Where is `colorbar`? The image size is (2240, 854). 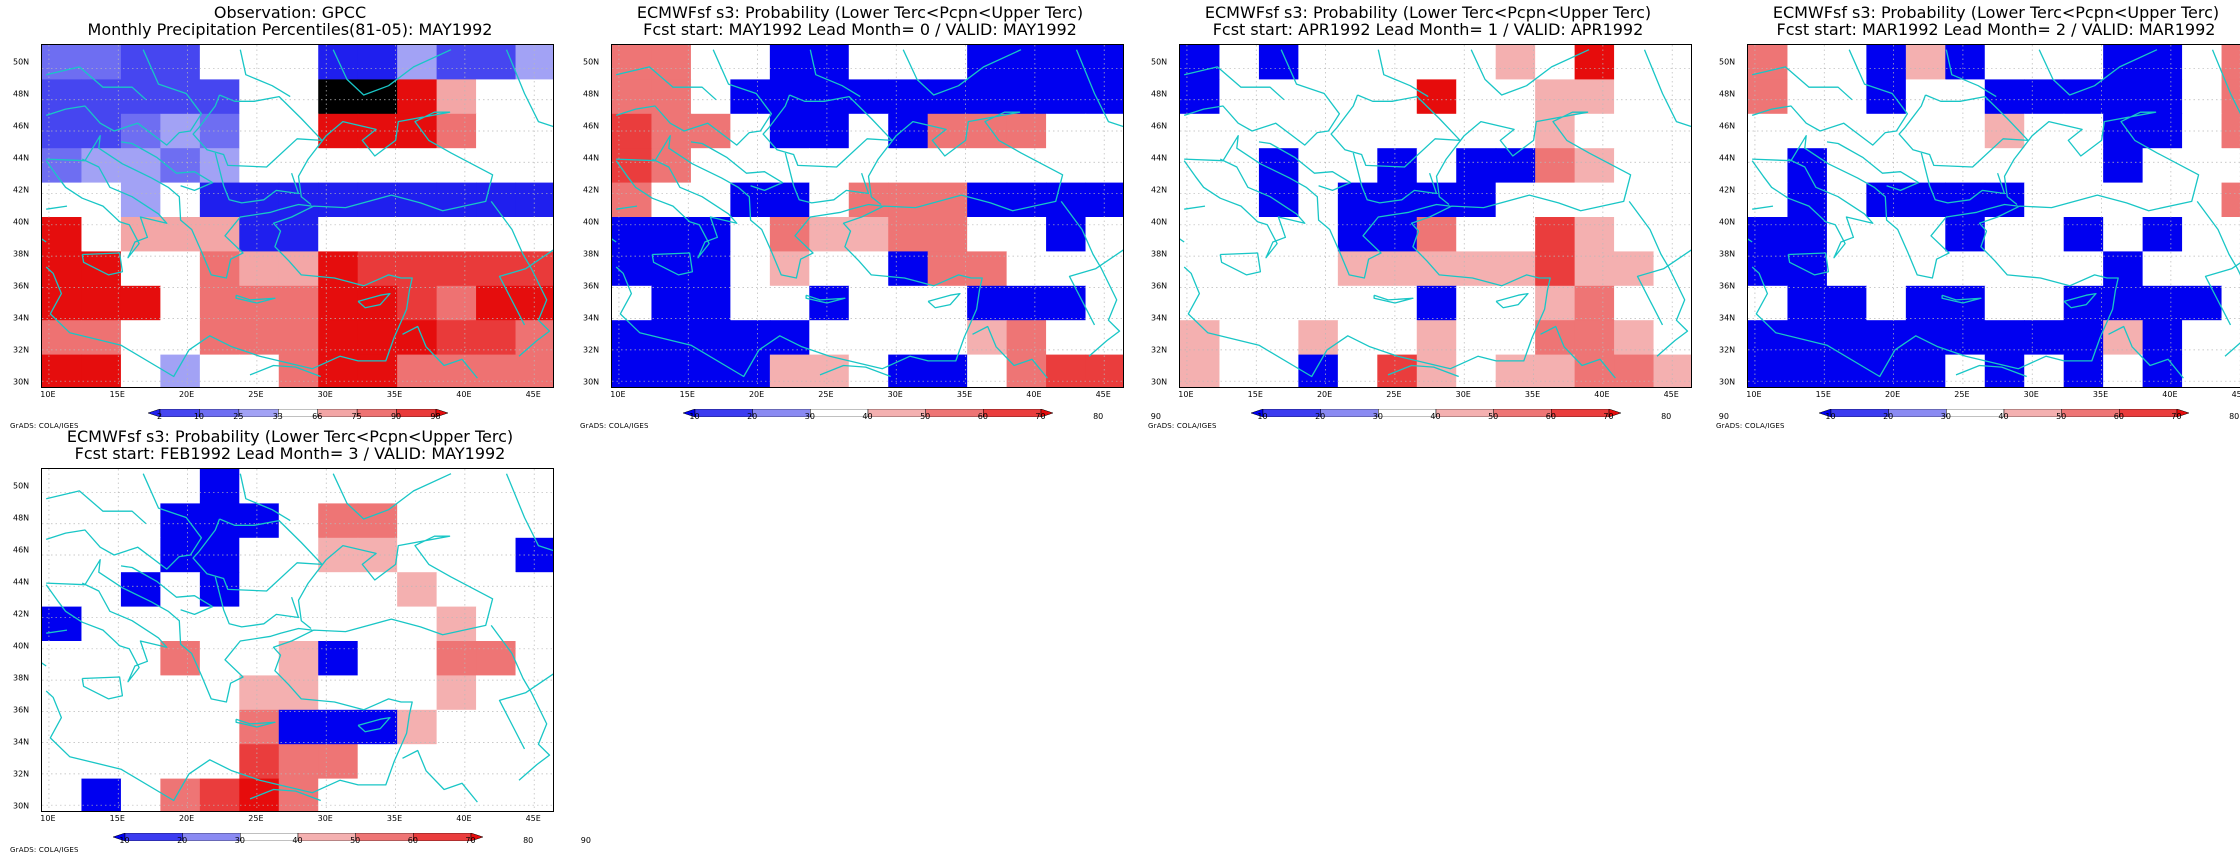 colorbar is located at coordinates (298, 830).